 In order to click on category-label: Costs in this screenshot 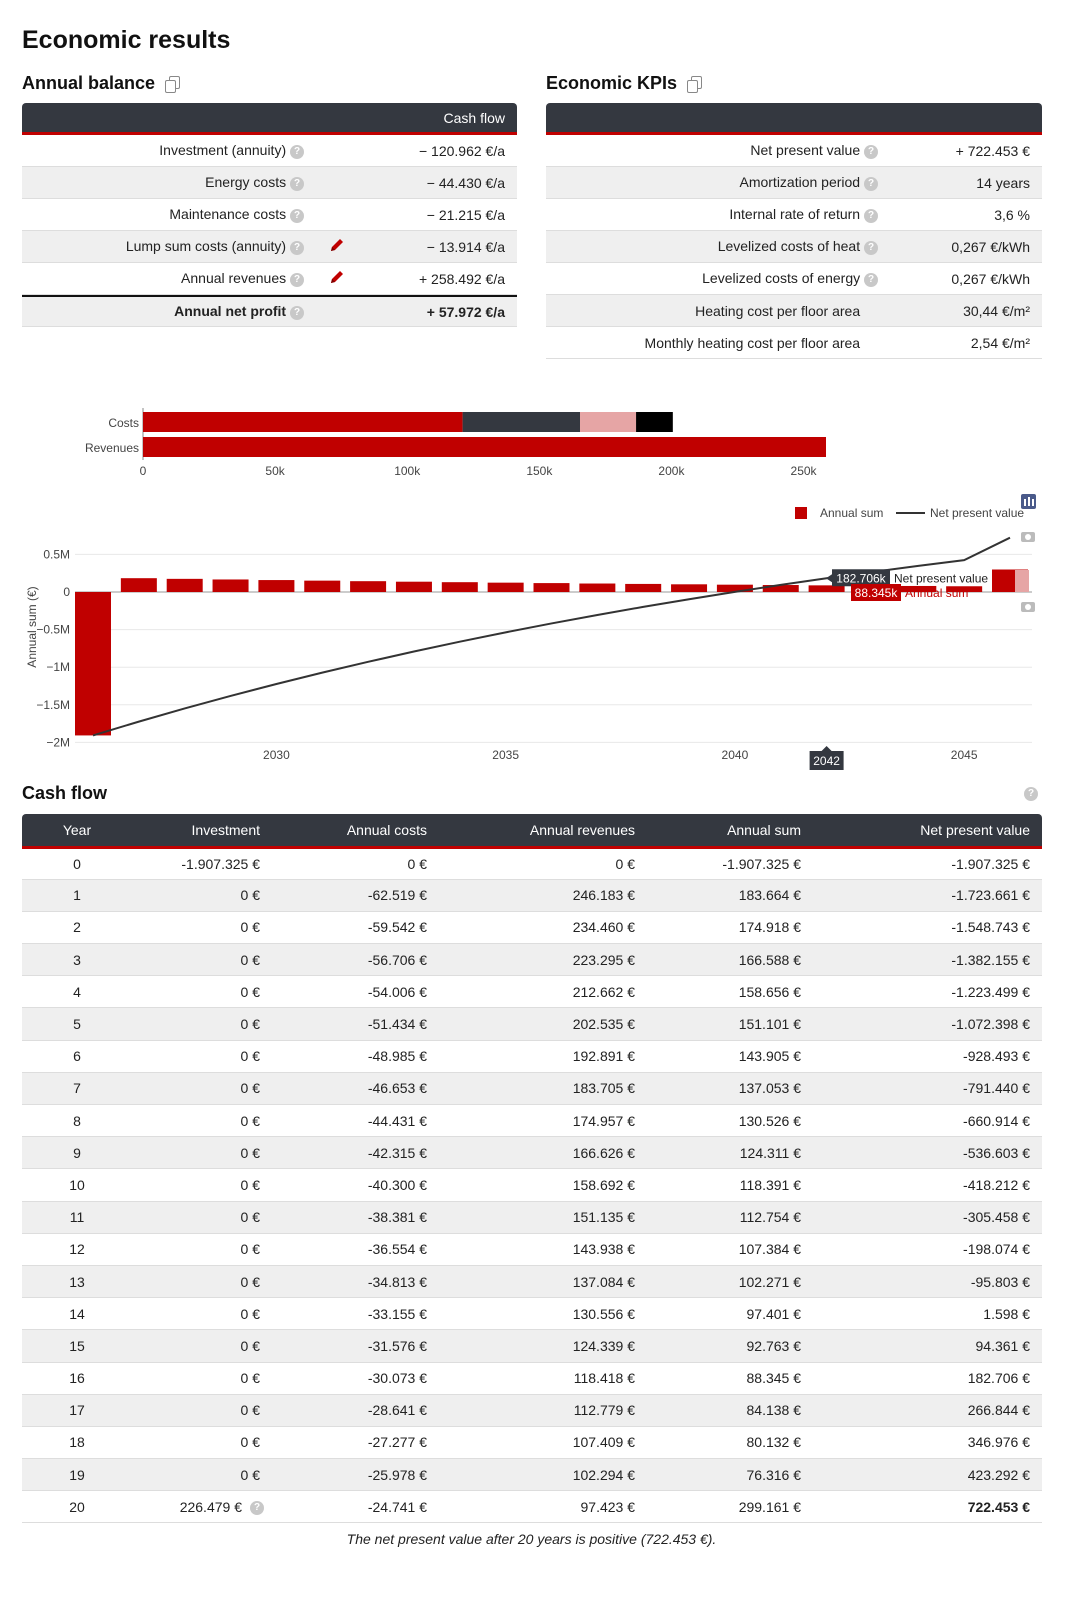, I will do `click(123, 423)`.